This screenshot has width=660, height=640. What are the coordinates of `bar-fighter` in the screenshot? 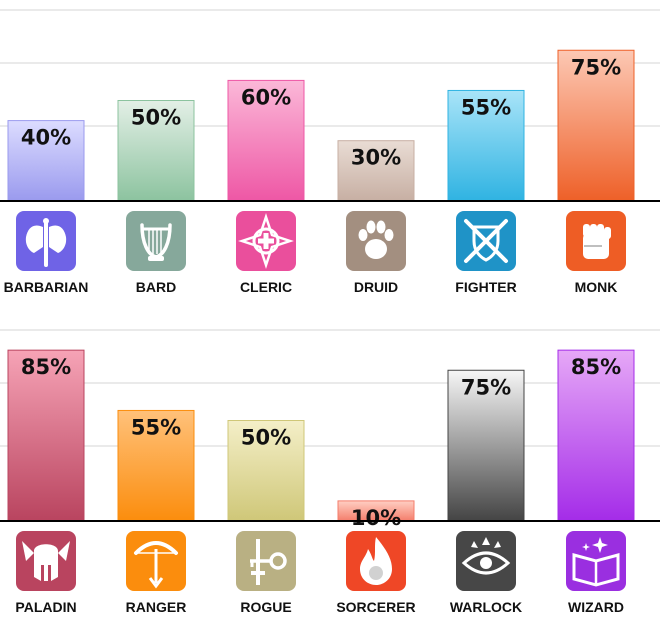 It's located at (486, 145).